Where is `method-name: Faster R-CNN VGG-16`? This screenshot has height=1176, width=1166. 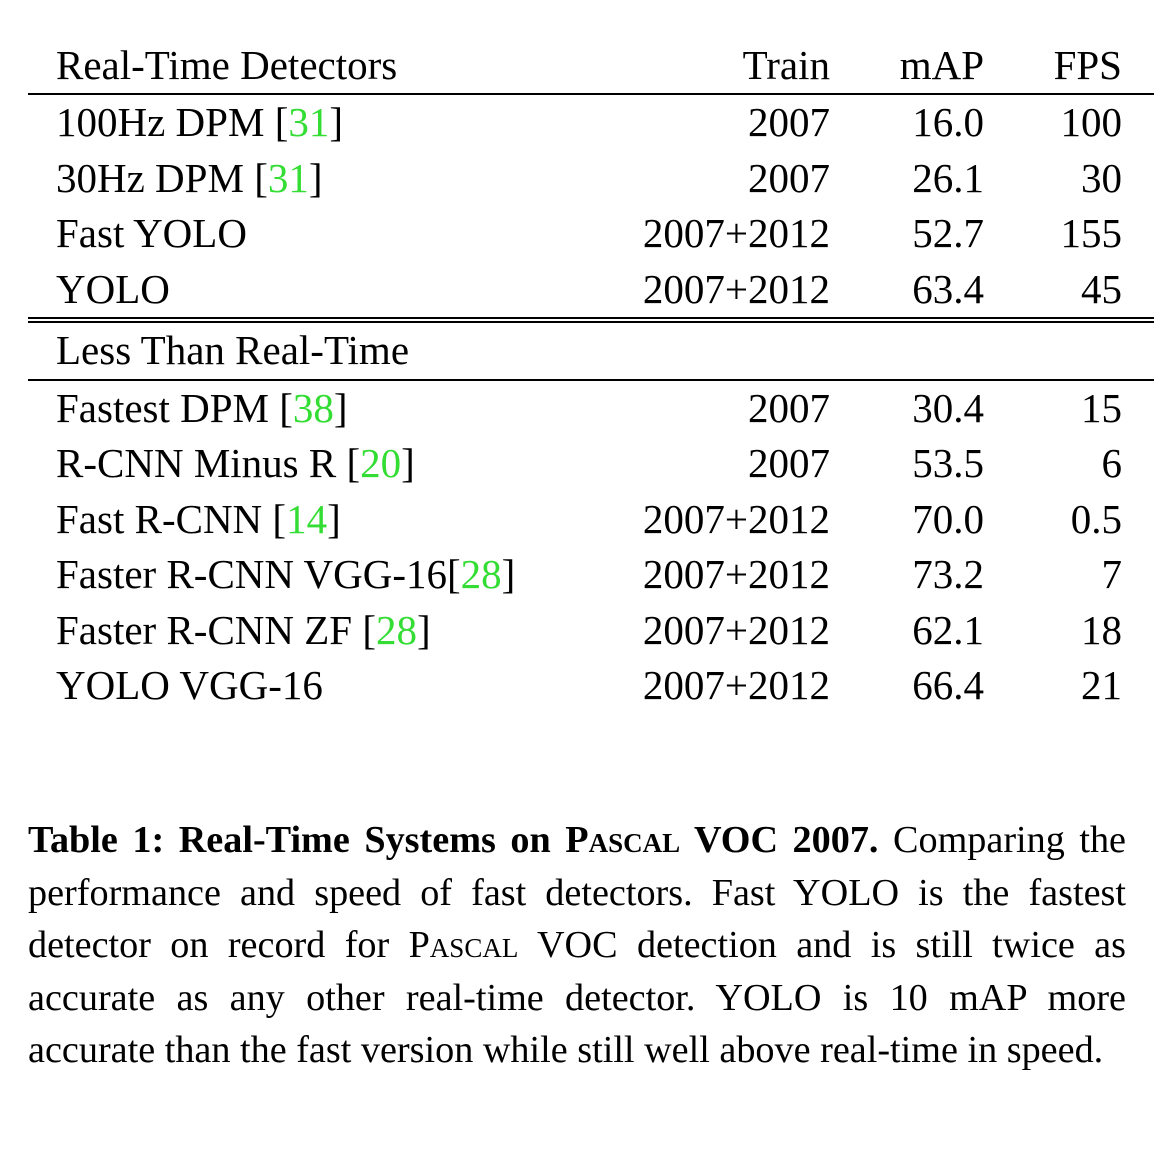
method-name: Faster R-CNN VGG-16 is located at coordinates (252, 574).